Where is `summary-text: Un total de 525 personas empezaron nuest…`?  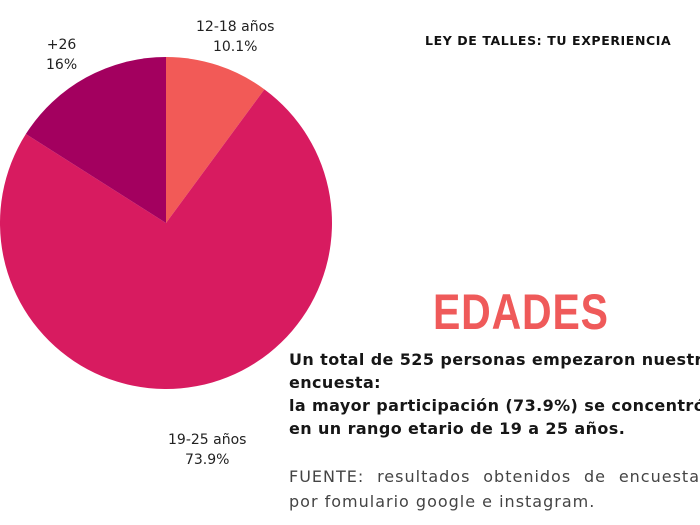 summary-text: Un total de 525 personas empezaron nuest… is located at coordinates (494, 394).